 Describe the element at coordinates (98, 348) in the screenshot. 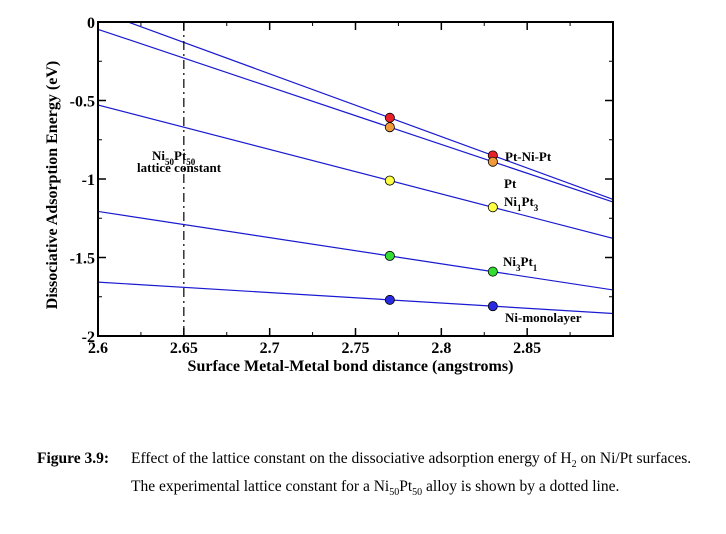

I see `x-tick-label: 2.6` at that location.